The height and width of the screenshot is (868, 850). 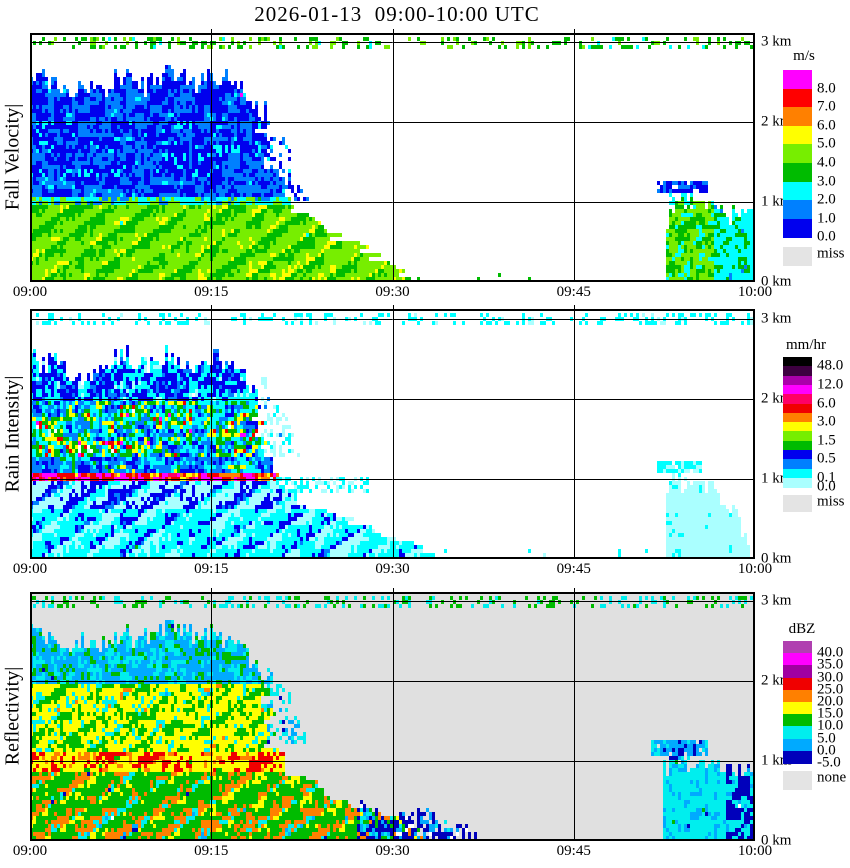 What do you see at coordinates (797, 503) in the screenshot?
I see `legend-missing-box` at bounding box center [797, 503].